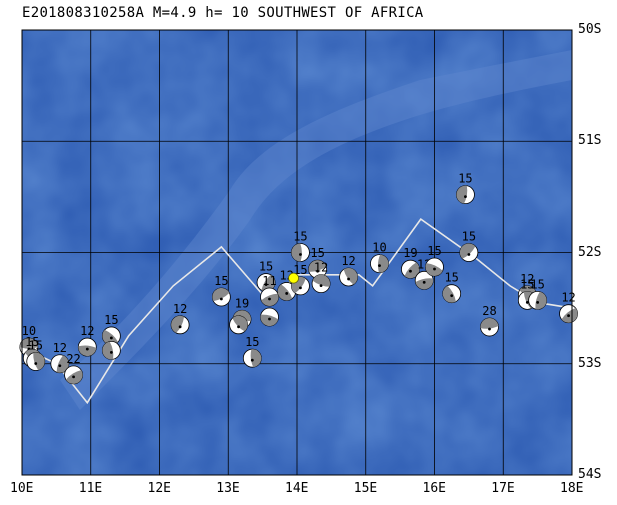 The image size is (617, 505). Describe the element at coordinates (590, 29) in the screenshot. I see `latitude-label: 50S` at that location.